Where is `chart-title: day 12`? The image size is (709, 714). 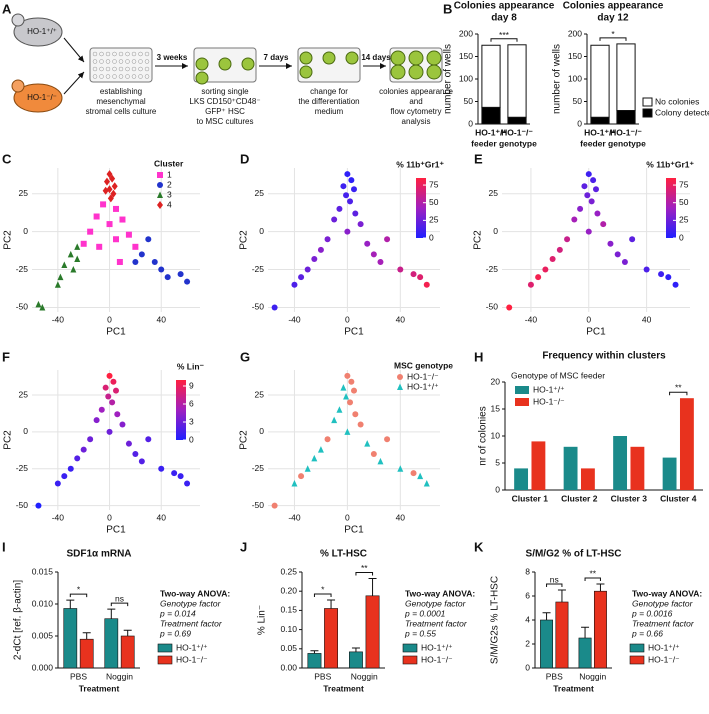
chart-title: day 12 is located at coordinates (613, 18).